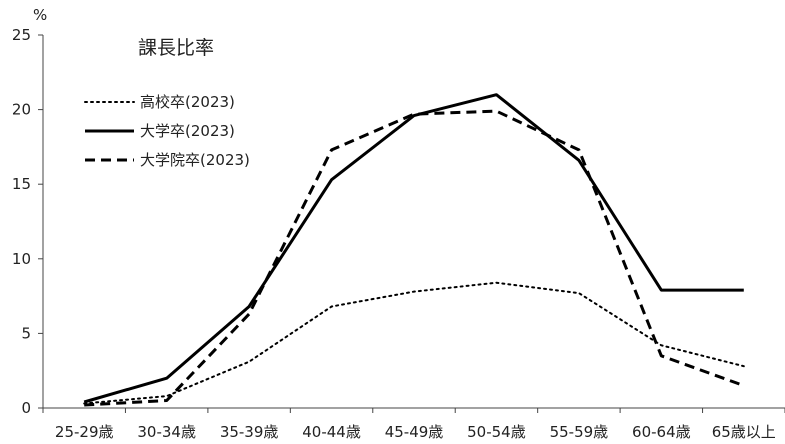 Image resolution: width=785 pixels, height=444 pixels. I want to click on x-tick-label: 35-39歳, so click(249, 432).